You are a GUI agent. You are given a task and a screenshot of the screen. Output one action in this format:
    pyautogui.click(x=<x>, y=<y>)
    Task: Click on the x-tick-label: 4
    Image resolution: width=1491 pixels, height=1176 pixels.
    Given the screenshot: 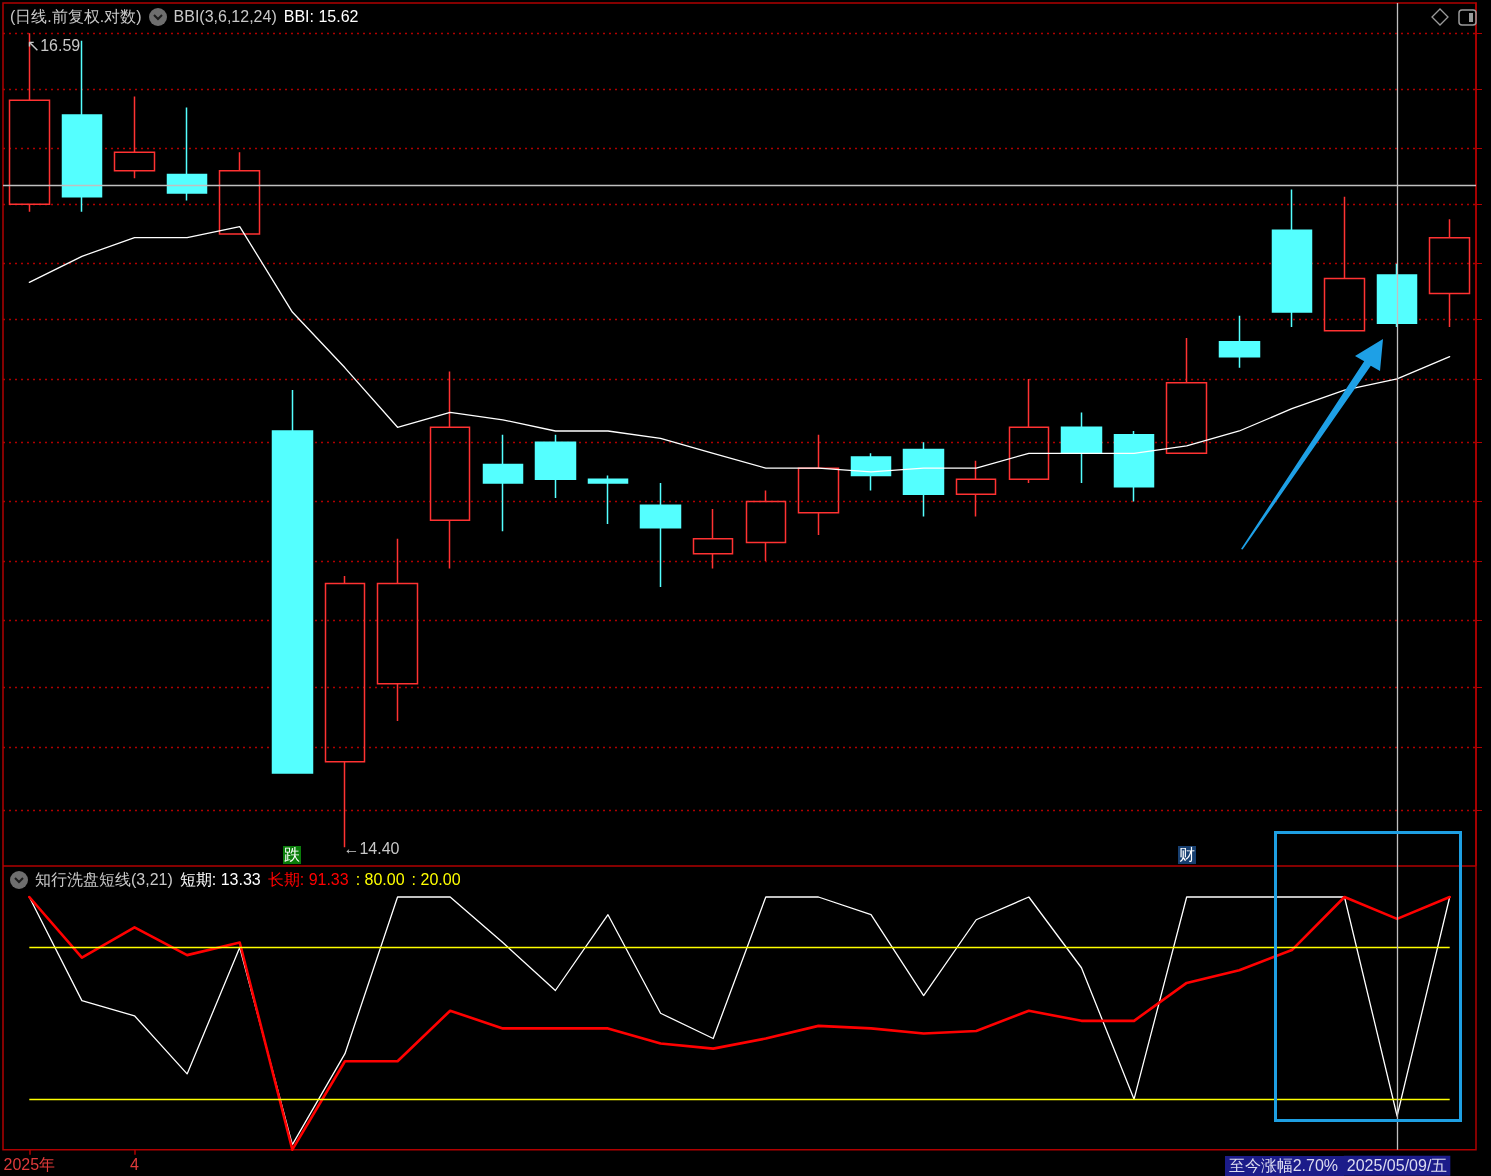 What is the action you would take?
    pyautogui.click(x=135, y=1165)
    